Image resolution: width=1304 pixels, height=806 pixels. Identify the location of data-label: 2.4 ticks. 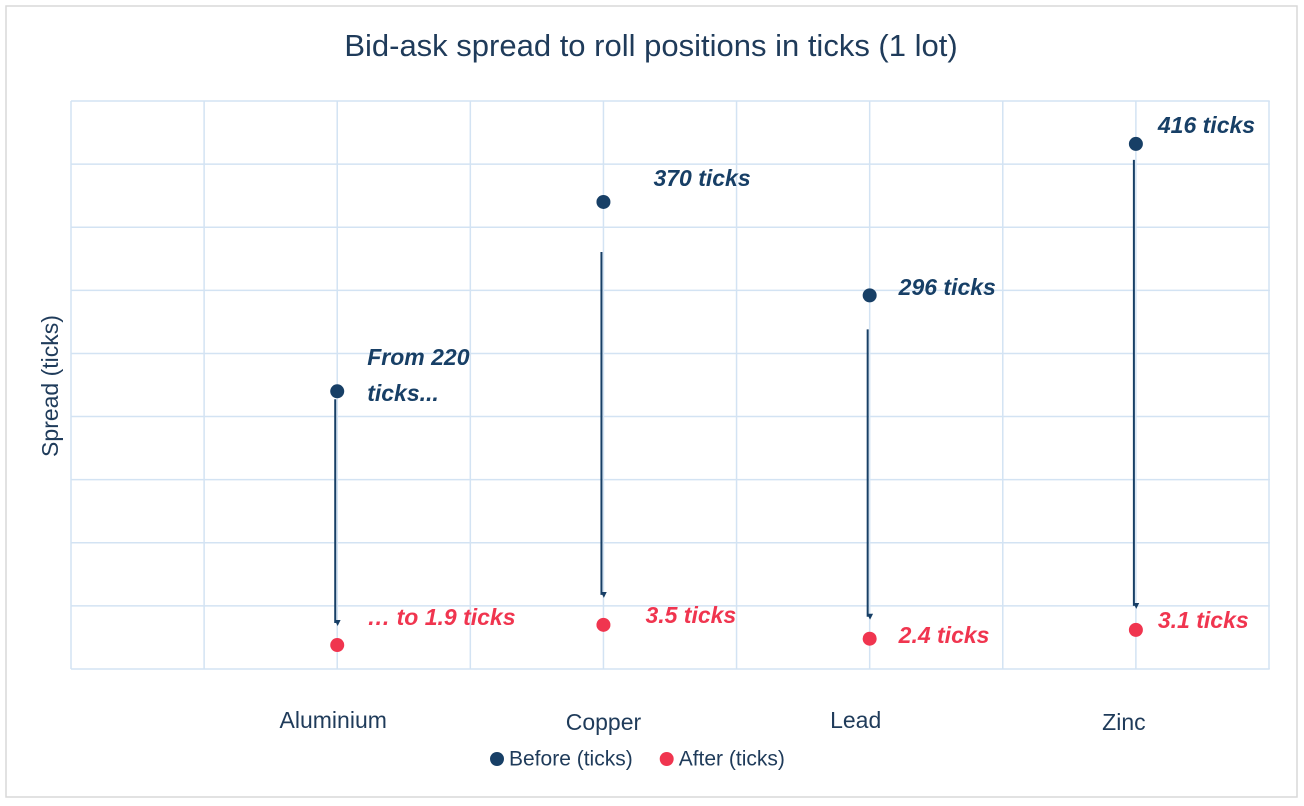
(944, 634).